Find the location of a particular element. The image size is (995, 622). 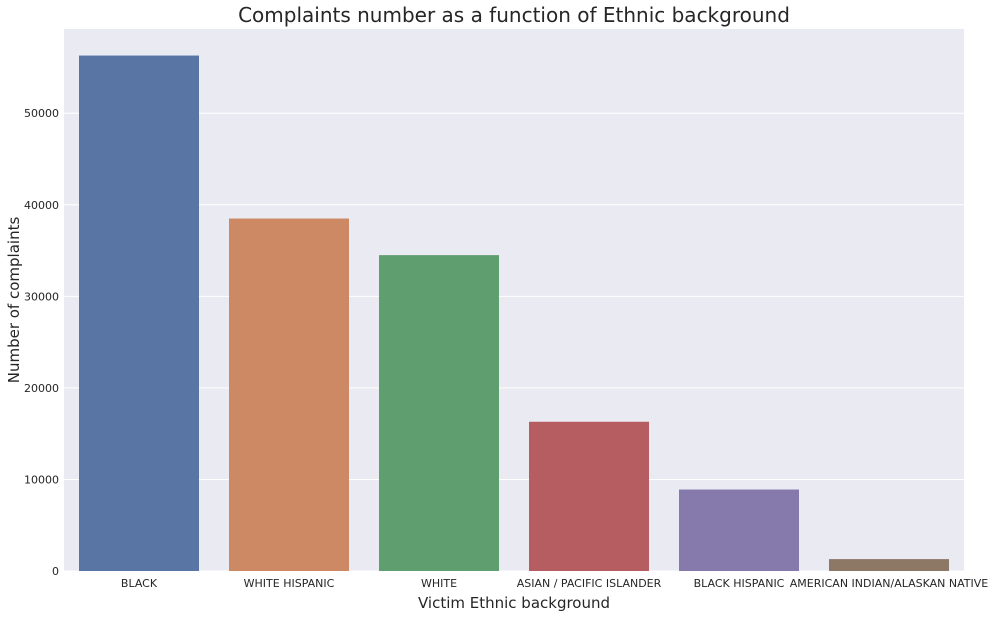

y-tick-label: 10000 is located at coordinates (41, 479).